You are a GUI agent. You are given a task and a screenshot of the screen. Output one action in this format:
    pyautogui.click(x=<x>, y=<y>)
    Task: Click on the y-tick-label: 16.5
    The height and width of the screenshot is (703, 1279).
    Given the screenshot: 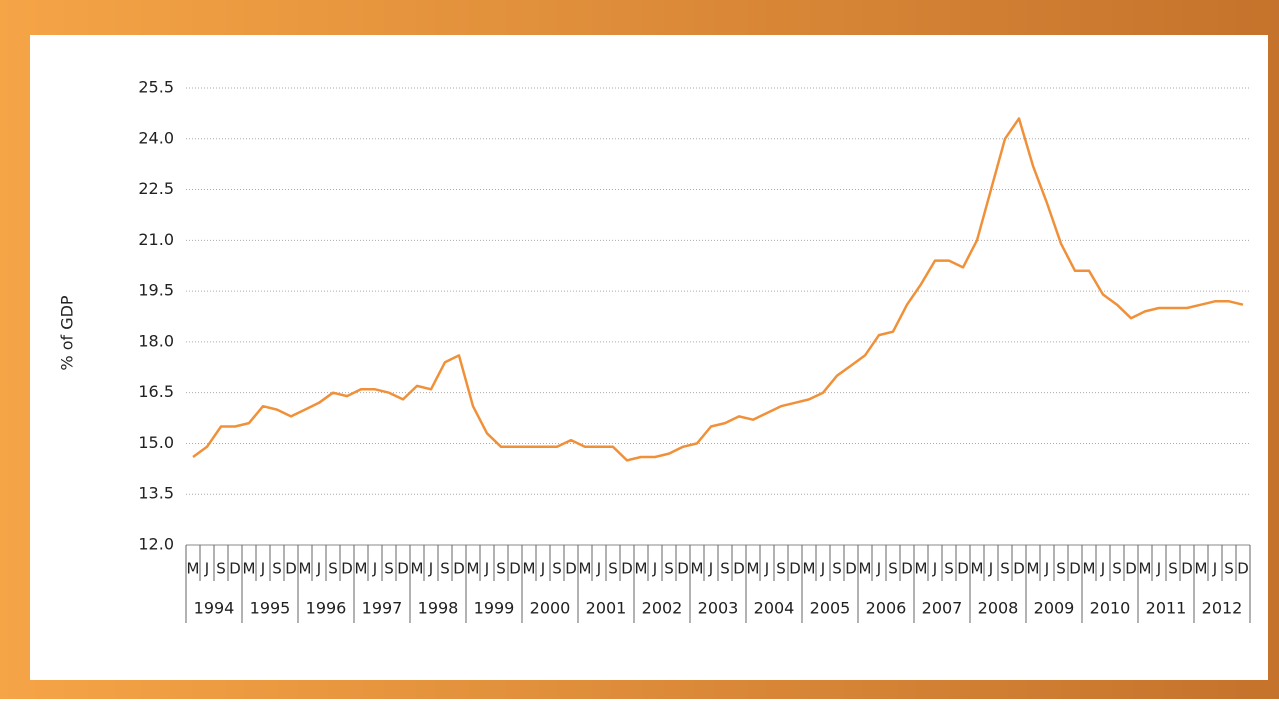 What is the action you would take?
    pyautogui.click(x=156, y=391)
    